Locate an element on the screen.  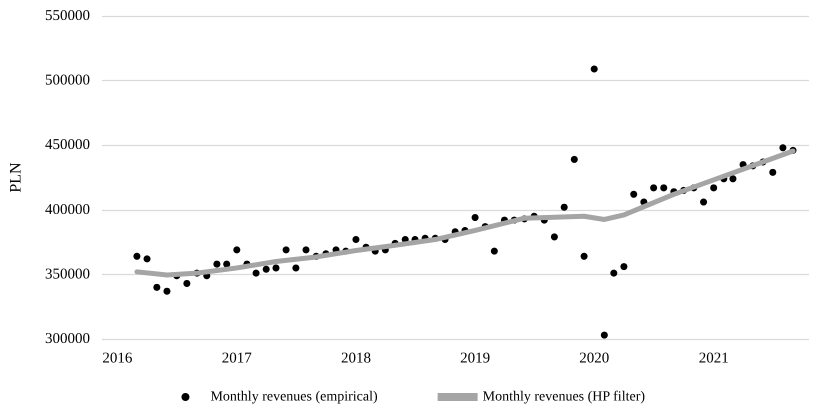
x-tick-label: 2018 is located at coordinates (355, 358).